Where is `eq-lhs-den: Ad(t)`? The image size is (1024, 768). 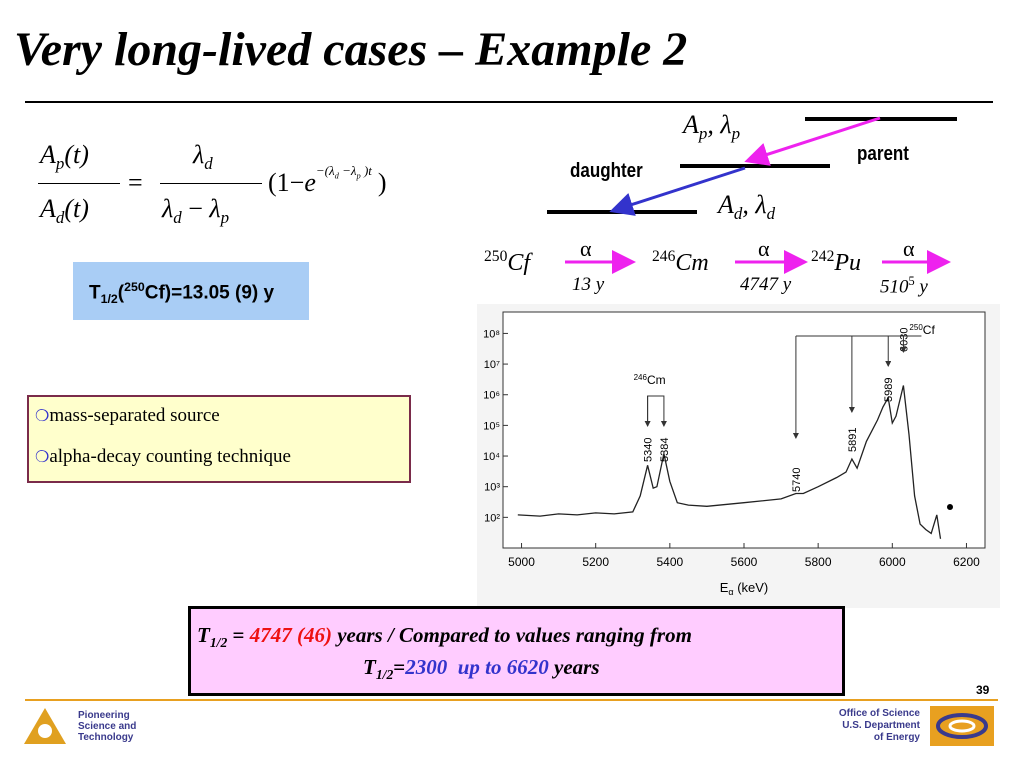
eq-lhs-den: Ad(t) is located at coordinates (64, 211).